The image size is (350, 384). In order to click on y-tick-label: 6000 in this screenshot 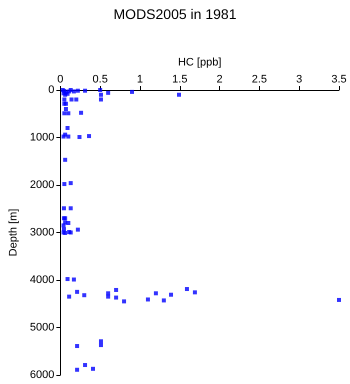, I will do `click(42, 375)`.